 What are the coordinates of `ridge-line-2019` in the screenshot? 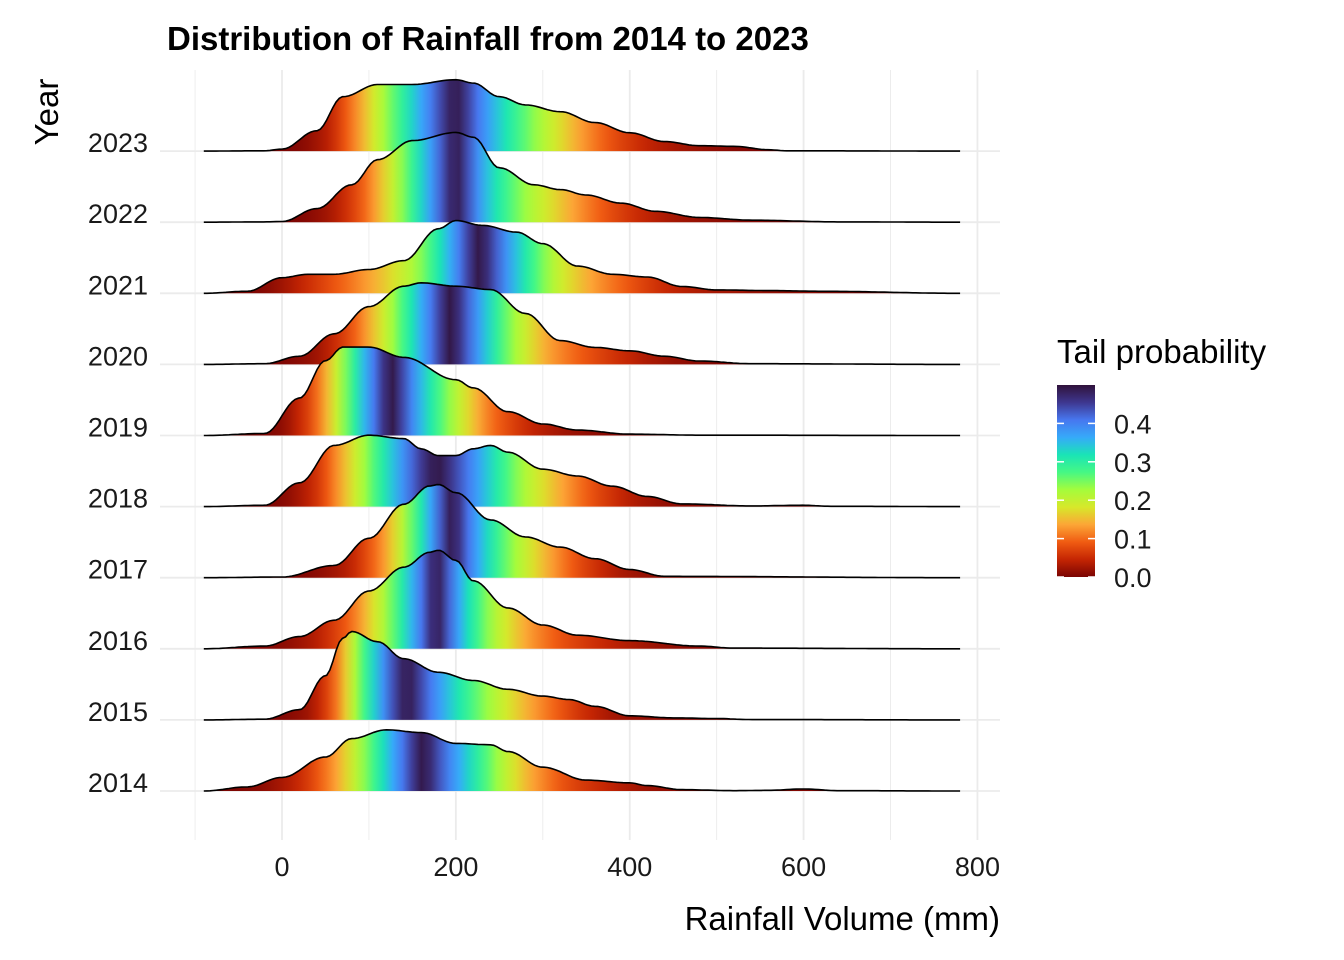 It's located at (582, 391).